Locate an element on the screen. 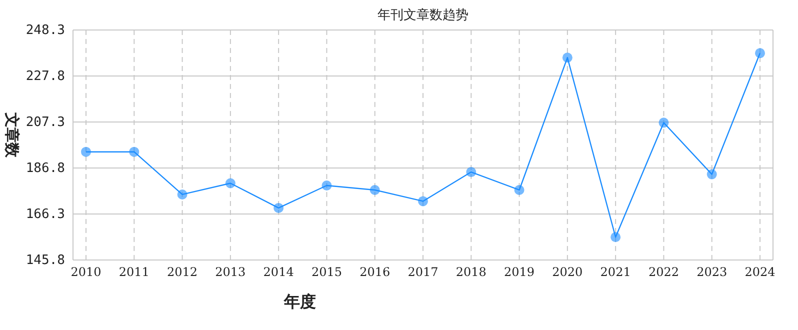 This screenshot has height=330, width=798. x-tick-label: 2018 is located at coordinates (471, 272).